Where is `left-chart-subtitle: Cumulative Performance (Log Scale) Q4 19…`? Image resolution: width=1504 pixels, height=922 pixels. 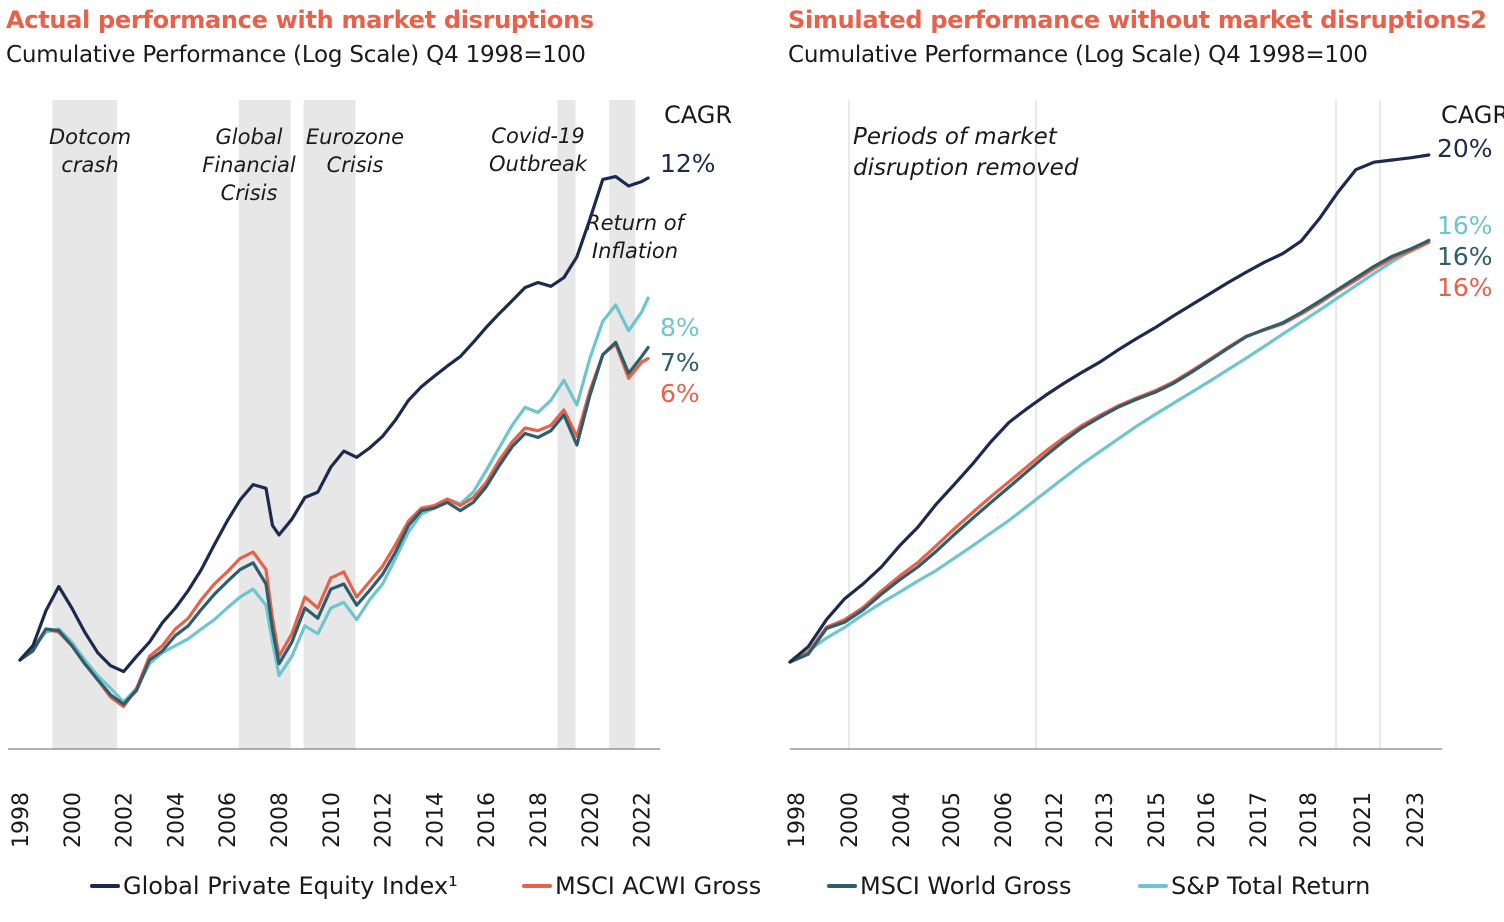 left-chart-subtitle: Cumulative Performance (Log Scale) Q4 19… is located at coordinates (296, 55).